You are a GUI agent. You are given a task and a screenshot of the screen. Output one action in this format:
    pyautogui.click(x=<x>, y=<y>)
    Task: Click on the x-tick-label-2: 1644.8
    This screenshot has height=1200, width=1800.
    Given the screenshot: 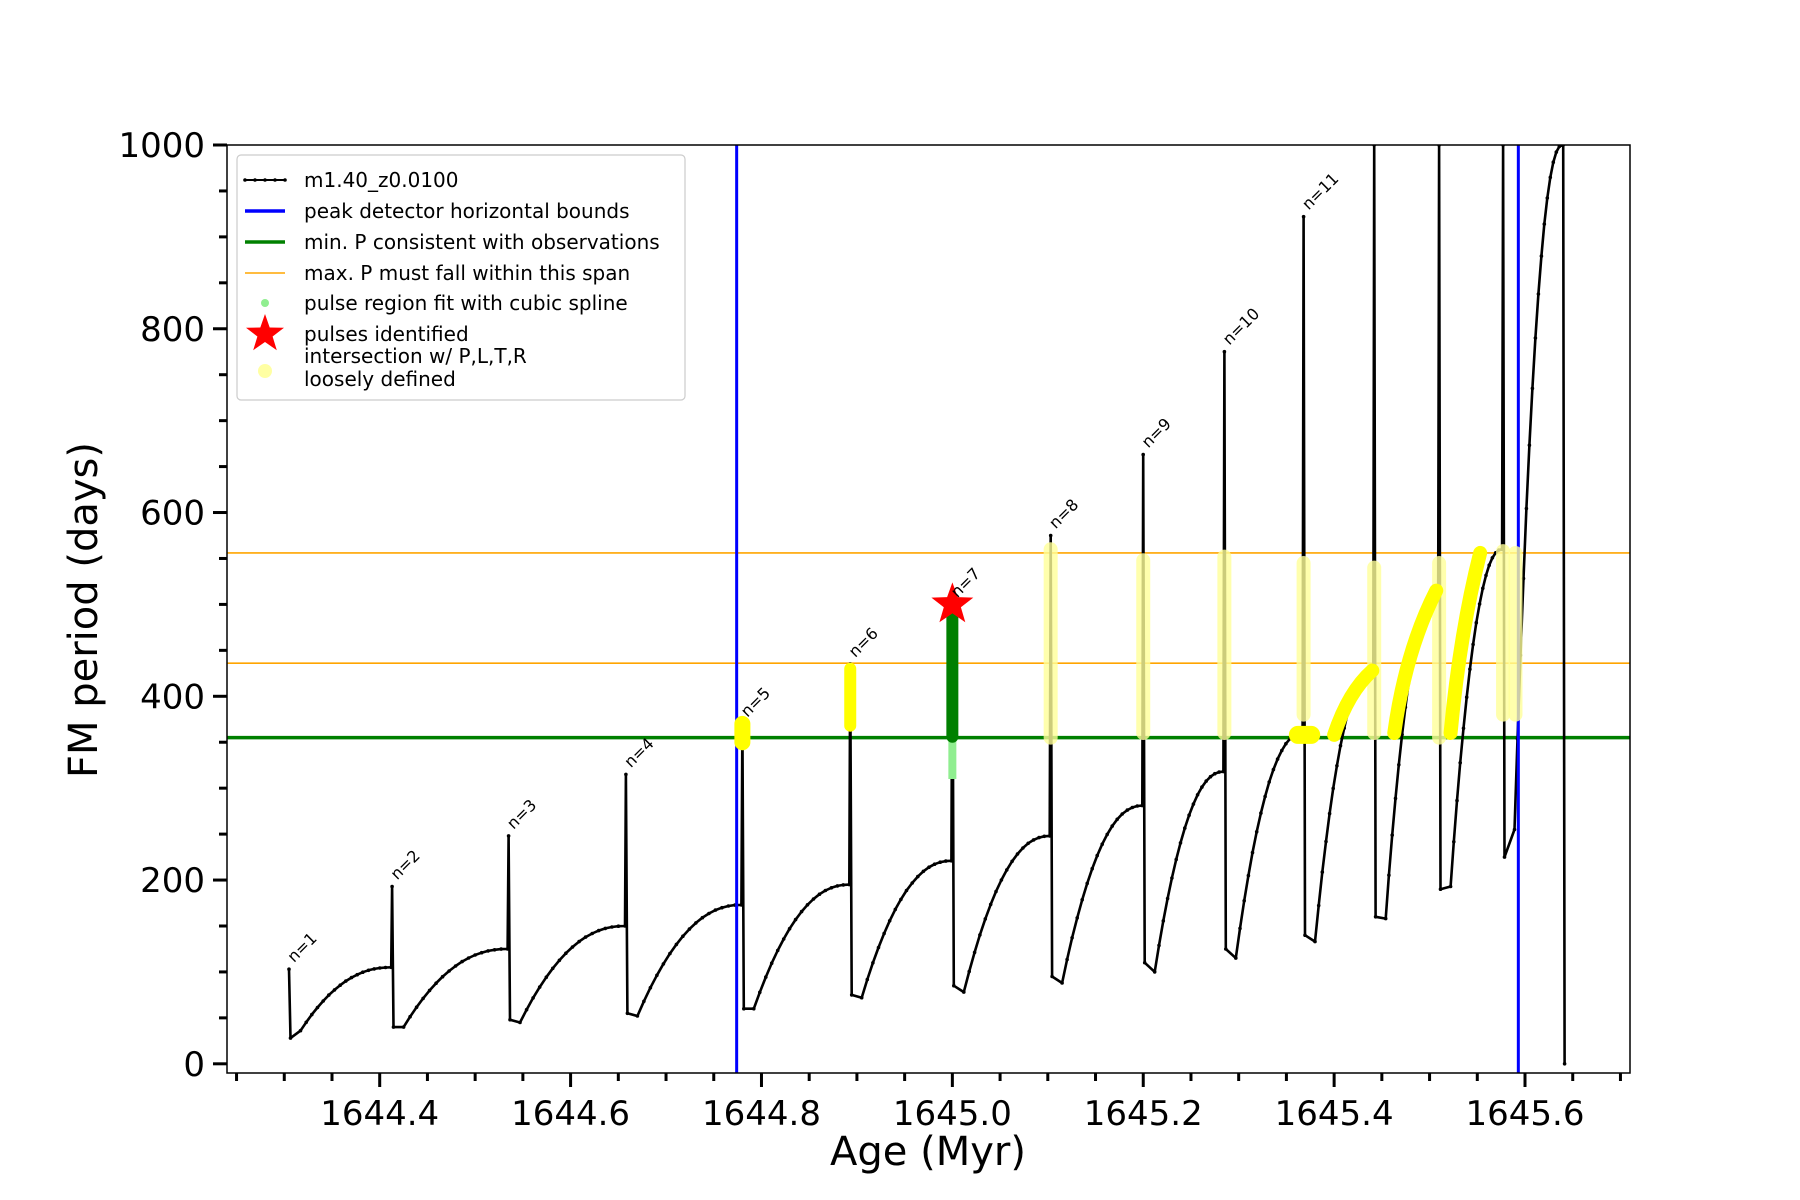 What is the action you would take?
    pyautogui.click(x=761, y=1114)
    